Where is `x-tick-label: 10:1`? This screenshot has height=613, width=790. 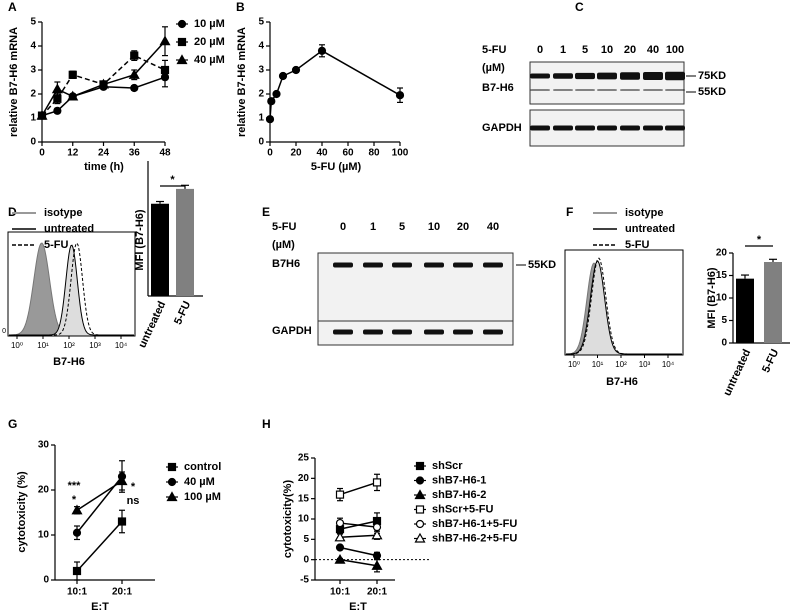
x-tick-label: 10:1 is located at coordinates (77, 592).